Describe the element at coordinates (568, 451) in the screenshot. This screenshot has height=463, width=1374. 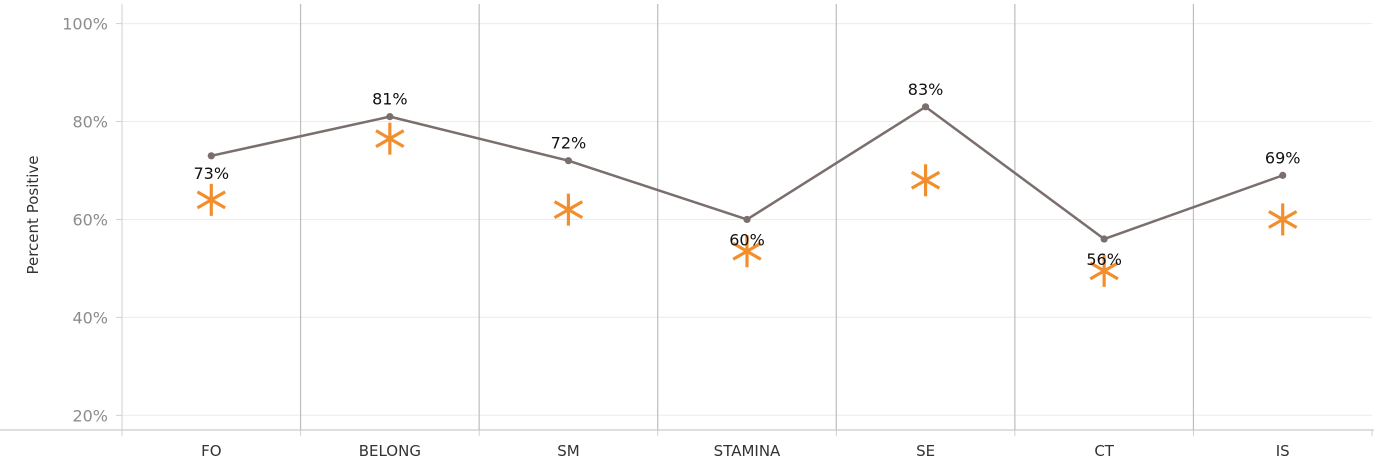
I see `x-tick-label: SM` at that location.